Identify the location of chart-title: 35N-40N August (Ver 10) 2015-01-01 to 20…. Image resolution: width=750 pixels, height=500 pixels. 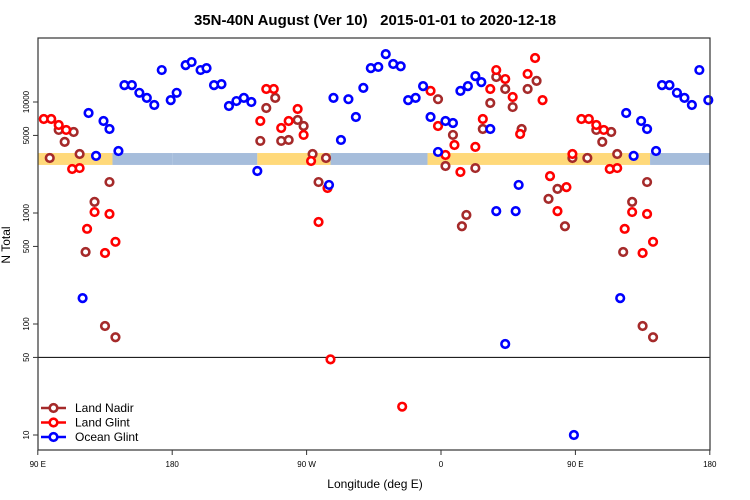
(375, 20).